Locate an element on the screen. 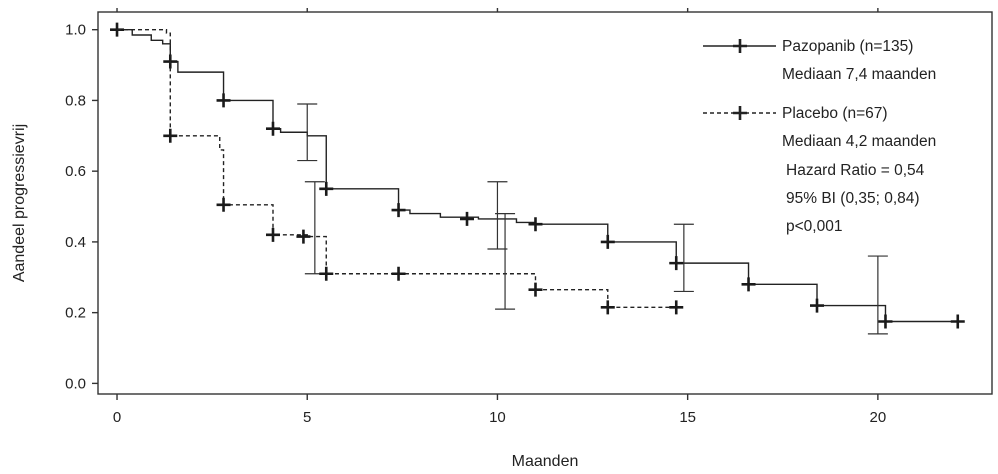 This screenshot has height=474, width=998. legend-median-pazopanib: Mediaan 7,4 maanden is located at coordinates (859, 74).